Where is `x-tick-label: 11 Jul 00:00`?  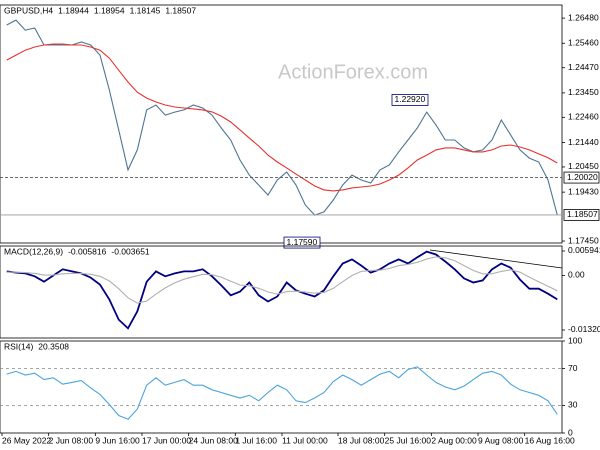 x-tick-label: 11 Jul 00:00 is located at coordinates (305, 440).